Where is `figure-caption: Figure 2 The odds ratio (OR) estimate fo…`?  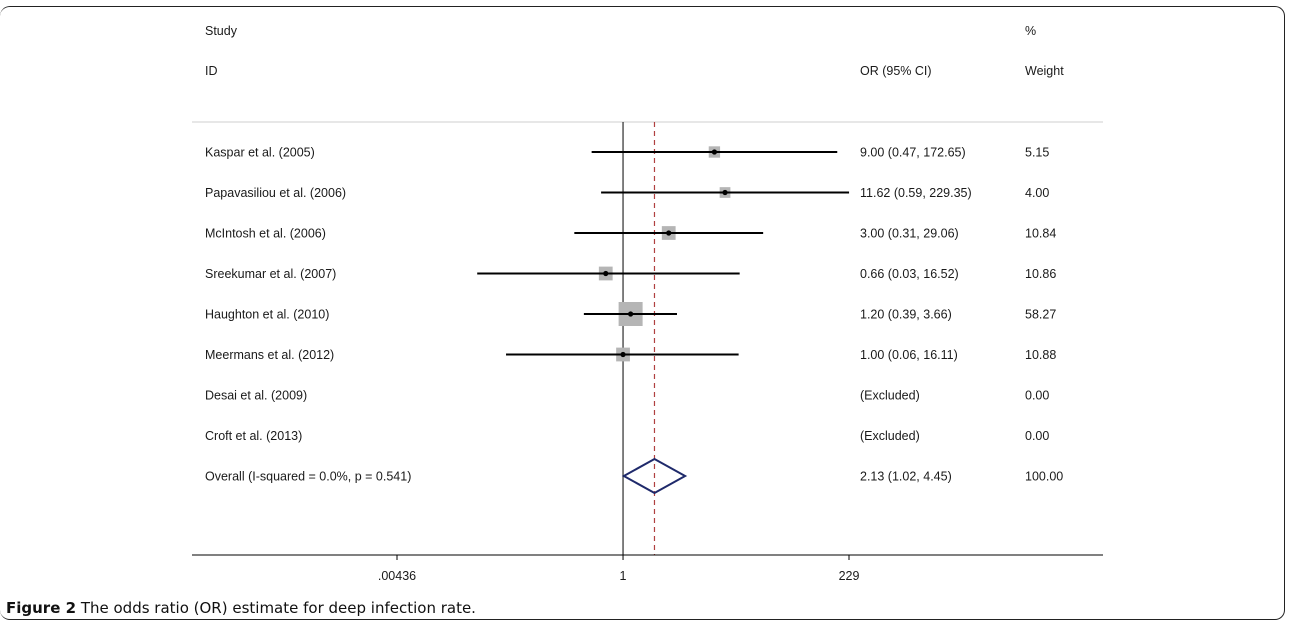
figure-caption: Figure 2 The odds ratio (OR) estimate fo… is located at coordinates (241, 608).